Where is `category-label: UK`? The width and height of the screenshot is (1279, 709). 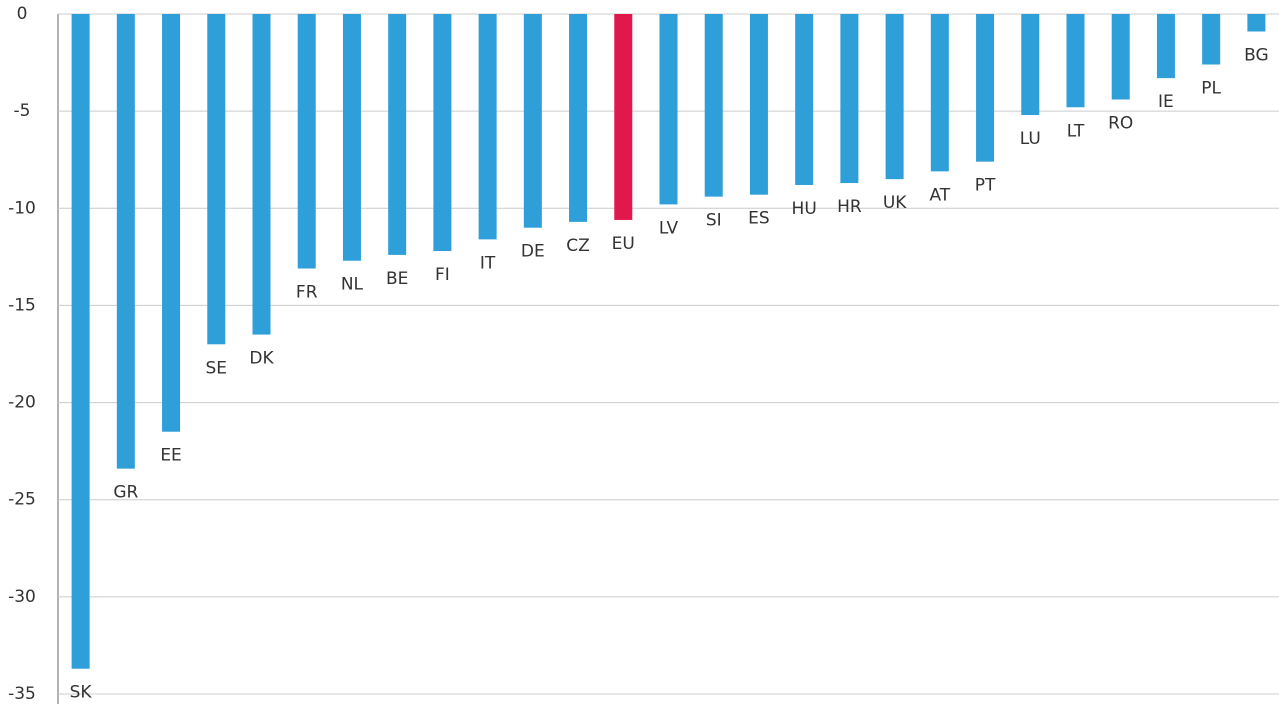 category-label: UK is located at coordinates (895, 203).